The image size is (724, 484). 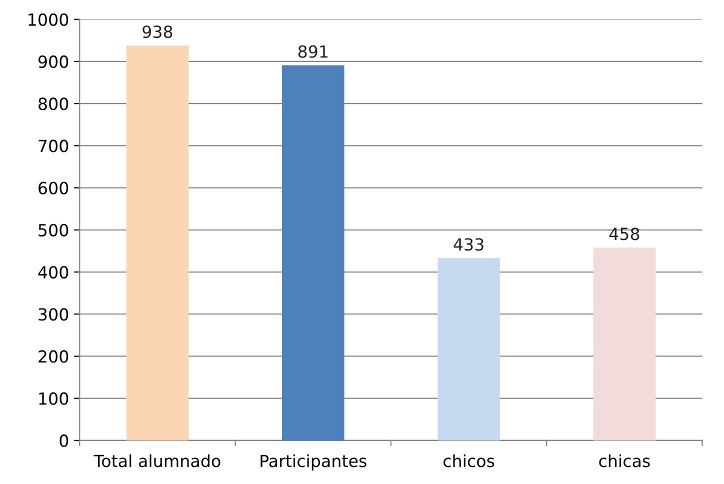 I want to click on x-tick-label: Total alumnado, so click(x=157, y=461).